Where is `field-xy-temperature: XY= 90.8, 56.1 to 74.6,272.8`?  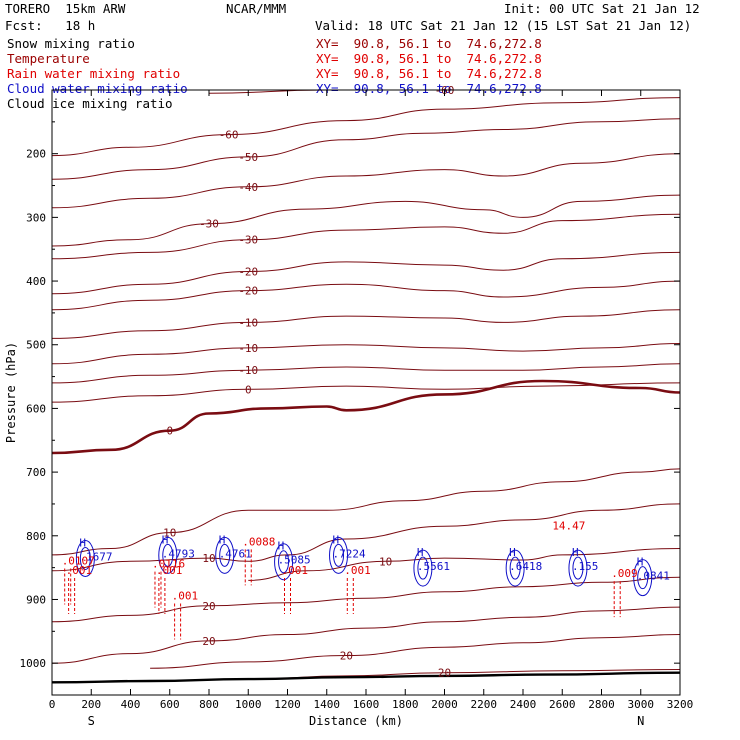
field-xy-temperature: XY= 90.8, 56.1 to 74.6,272.8 is located at coordinates (429, 43).